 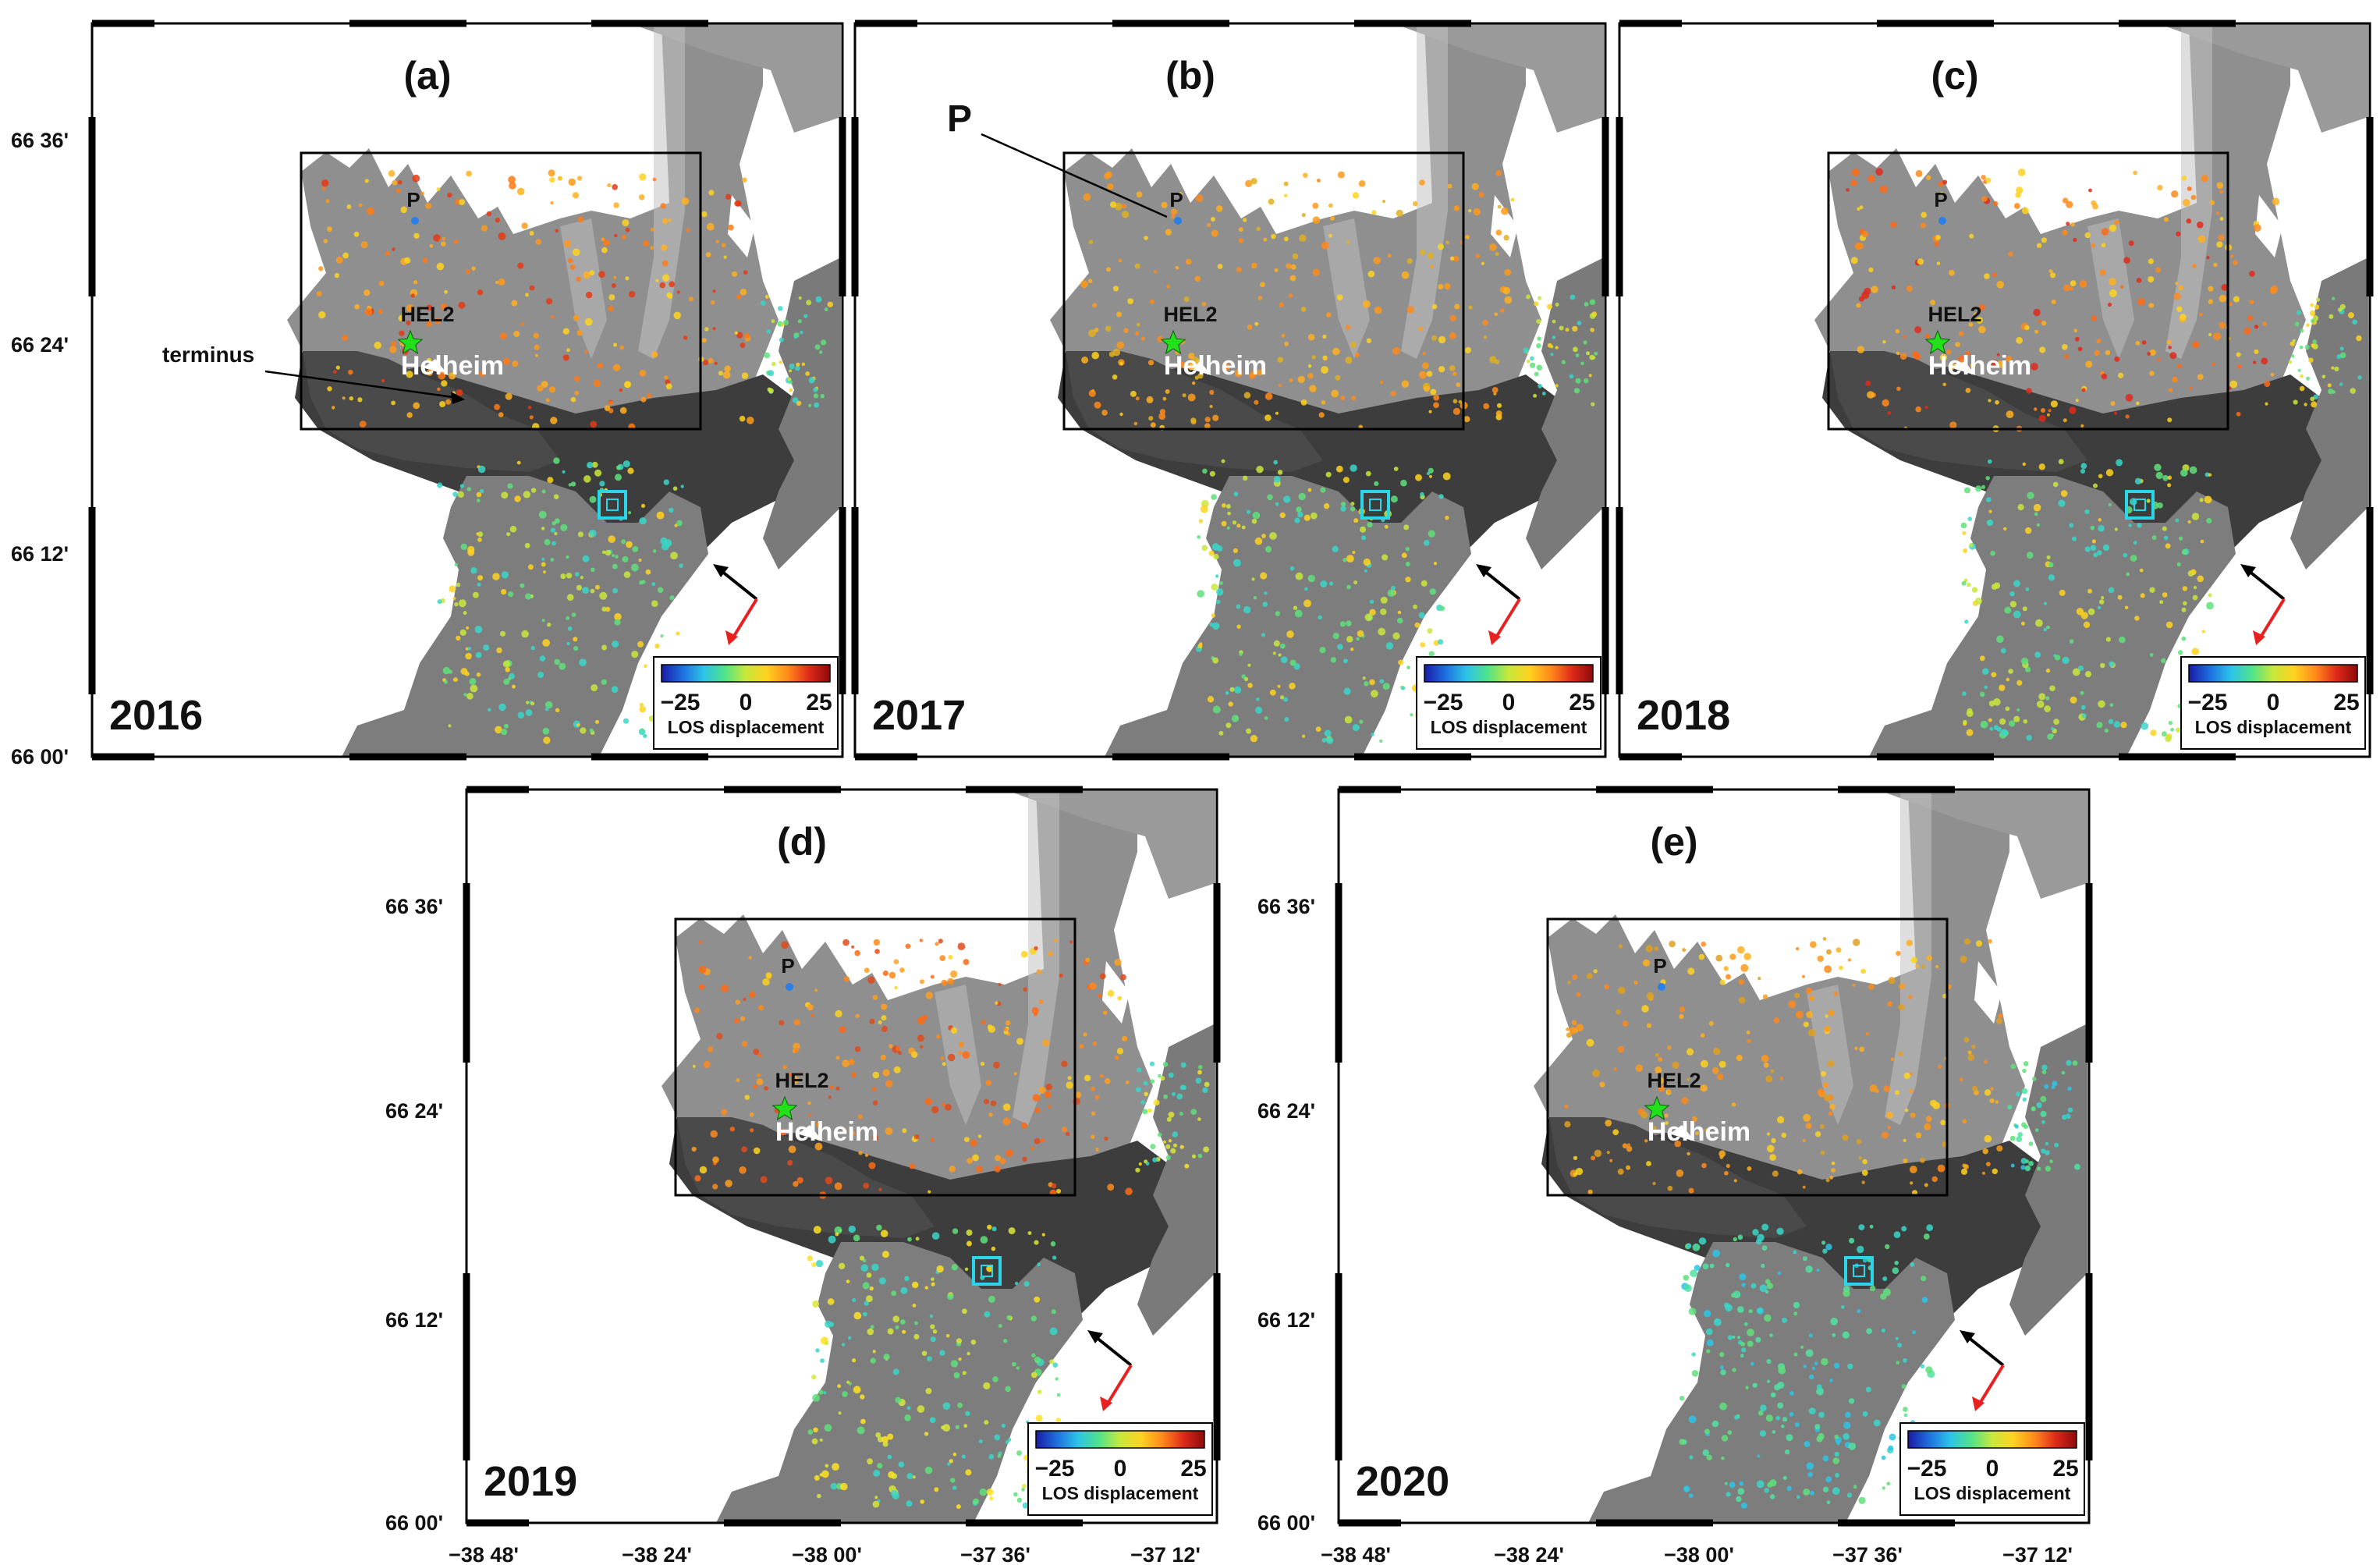 What do you see at coordinates (951, 1224) in the screenshot?
I see `los-speckle-2019` at bounding box center [951, 1224].